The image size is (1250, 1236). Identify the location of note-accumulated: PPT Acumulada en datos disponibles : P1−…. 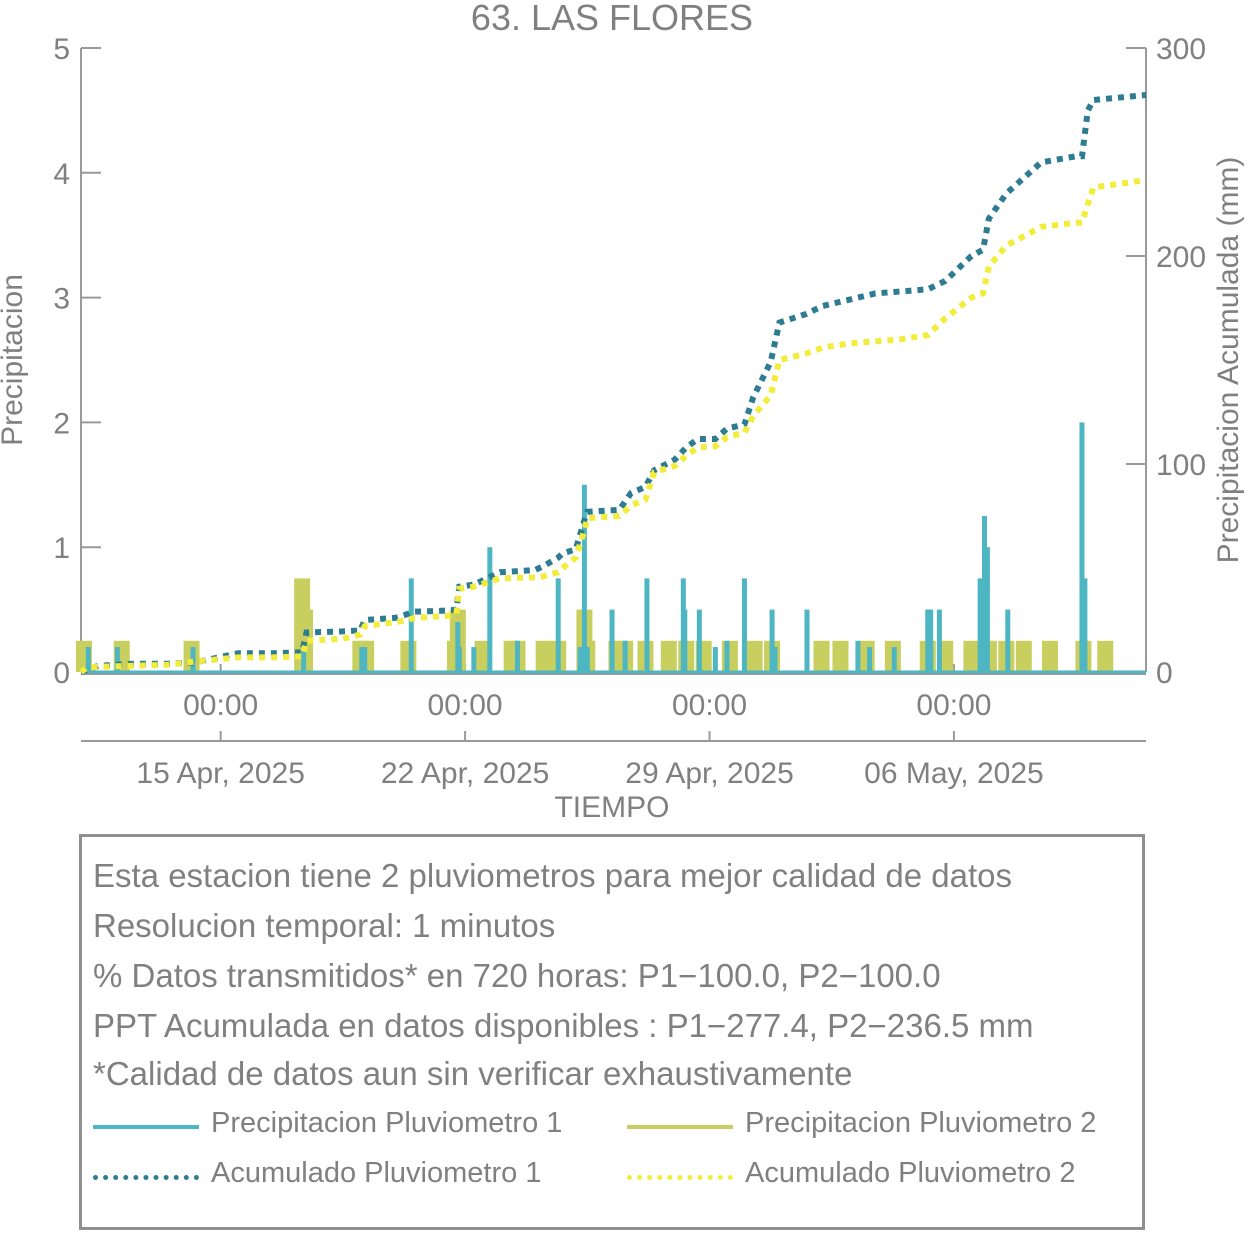
(563, 1025).